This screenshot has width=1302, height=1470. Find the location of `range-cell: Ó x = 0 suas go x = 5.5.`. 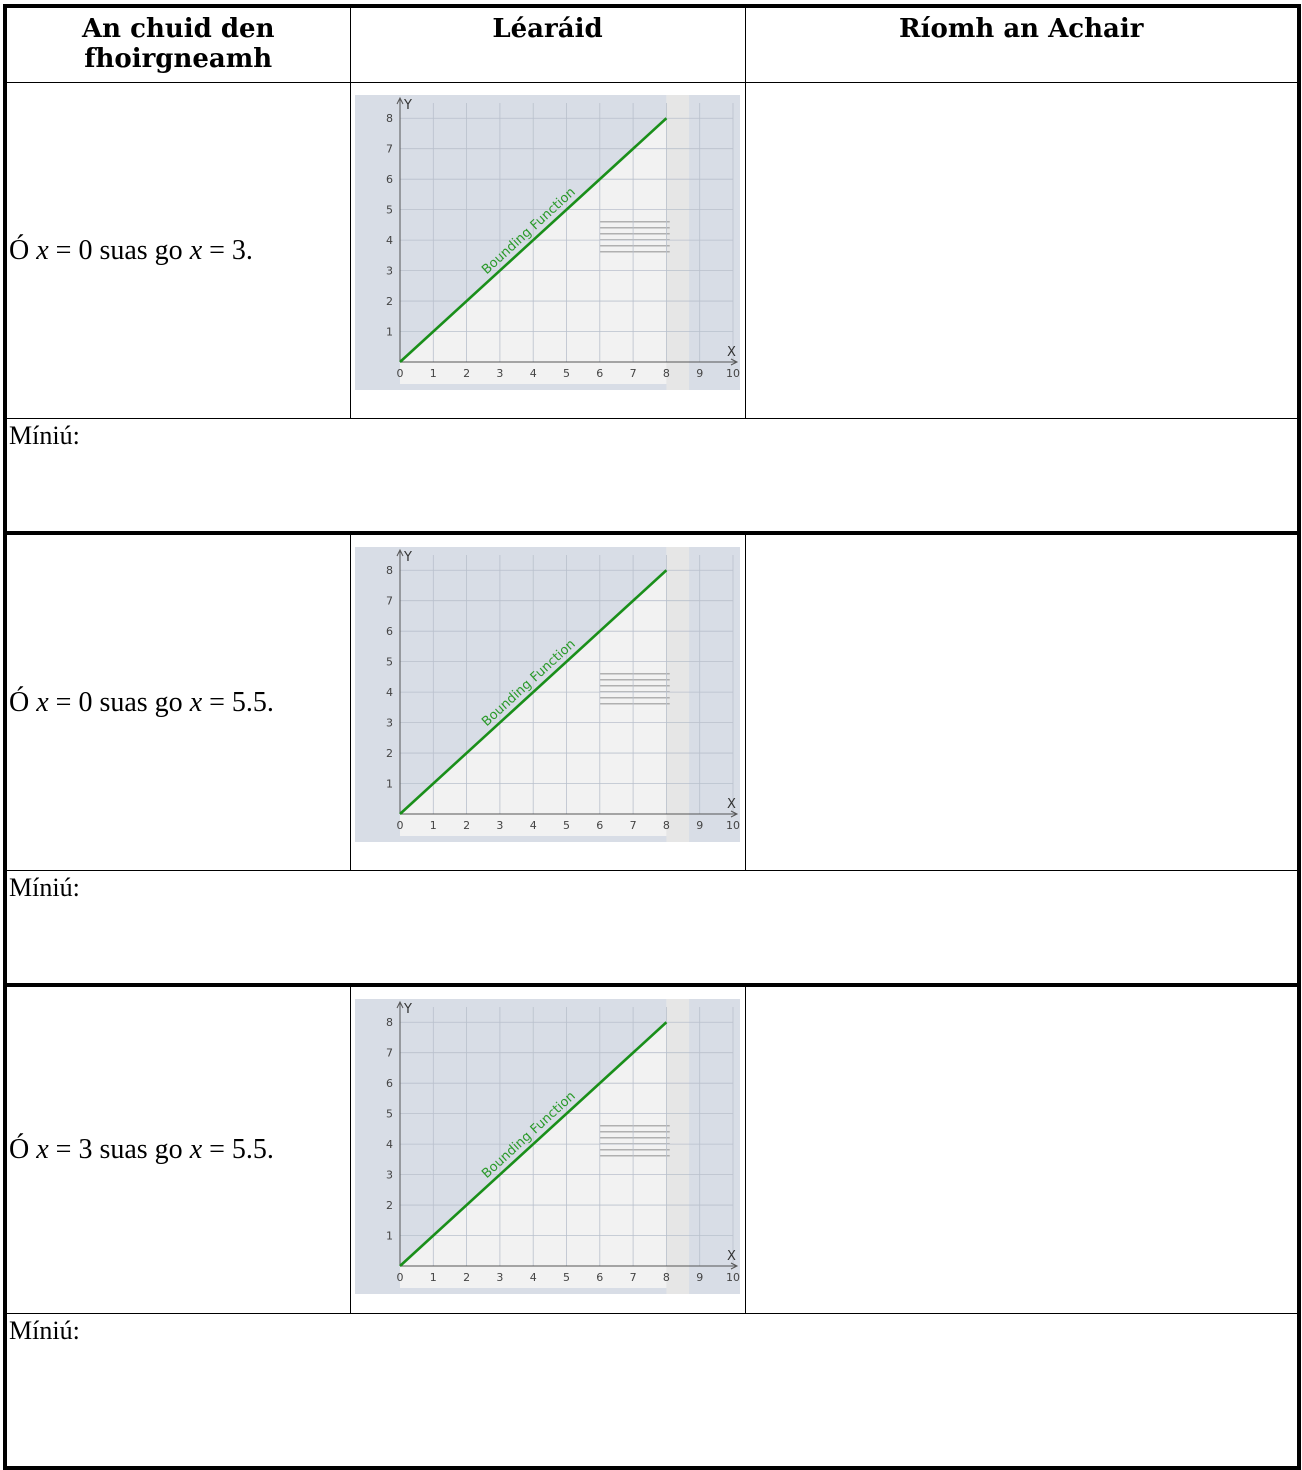

range-cell: Ó x = 0 suas go x = 5.5. is located at coordinates (177, 701).